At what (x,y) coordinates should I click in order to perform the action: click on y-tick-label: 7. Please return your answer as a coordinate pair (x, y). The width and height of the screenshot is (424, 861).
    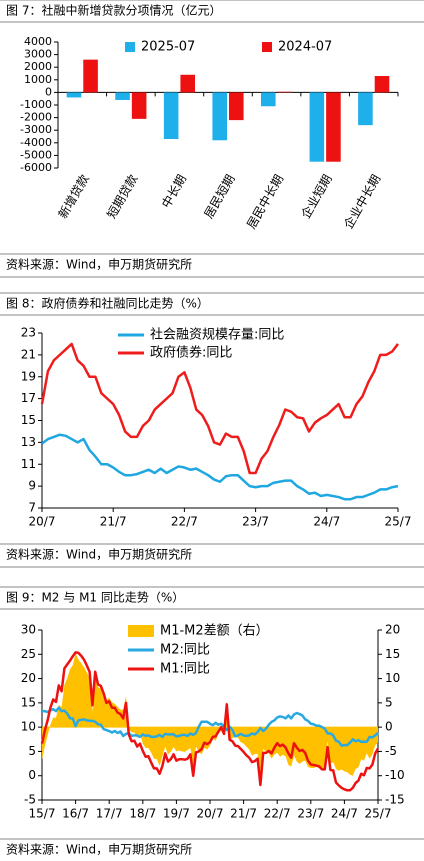
    Looking at the image, I should click on (32, 508).